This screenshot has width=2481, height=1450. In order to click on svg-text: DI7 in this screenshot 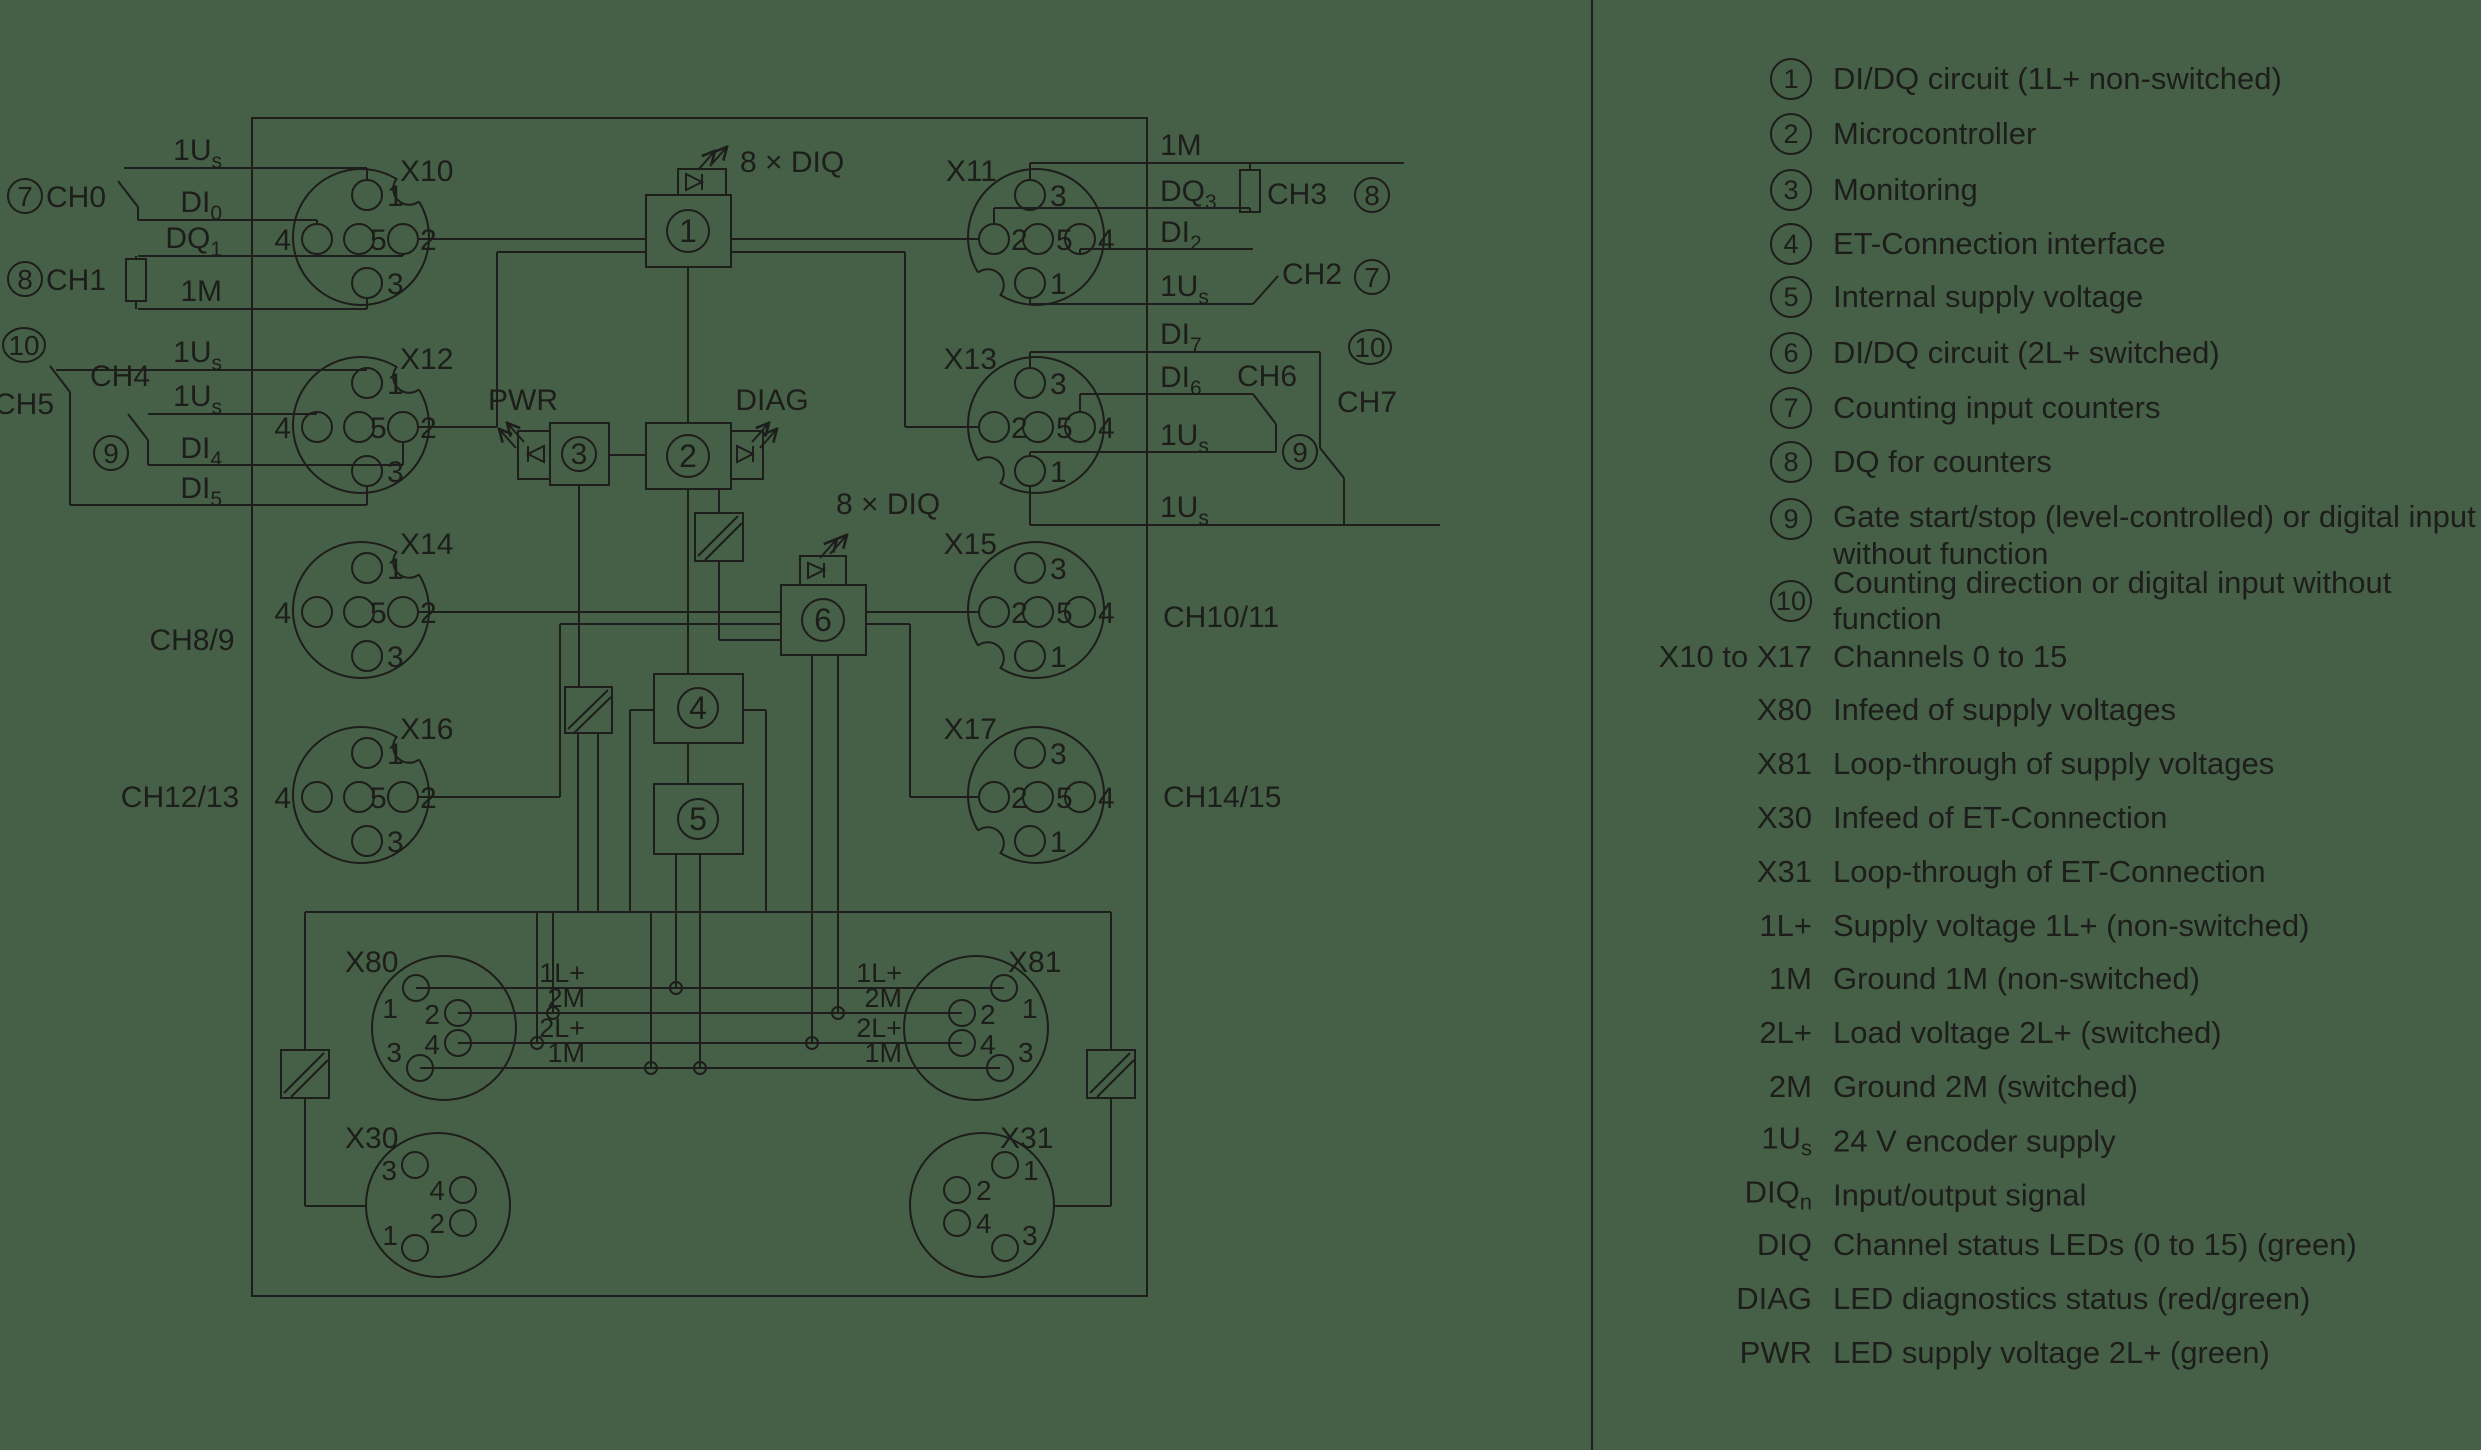, I will do `click(1181, 337)`.